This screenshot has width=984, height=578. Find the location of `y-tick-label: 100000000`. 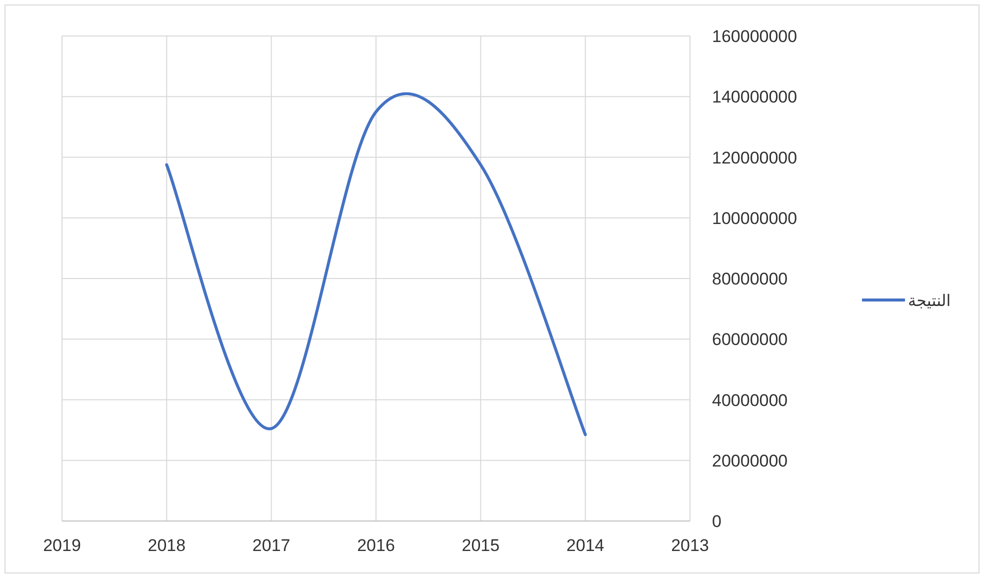

y-tick-label: 100000000 is located at coordinates (755, 218).